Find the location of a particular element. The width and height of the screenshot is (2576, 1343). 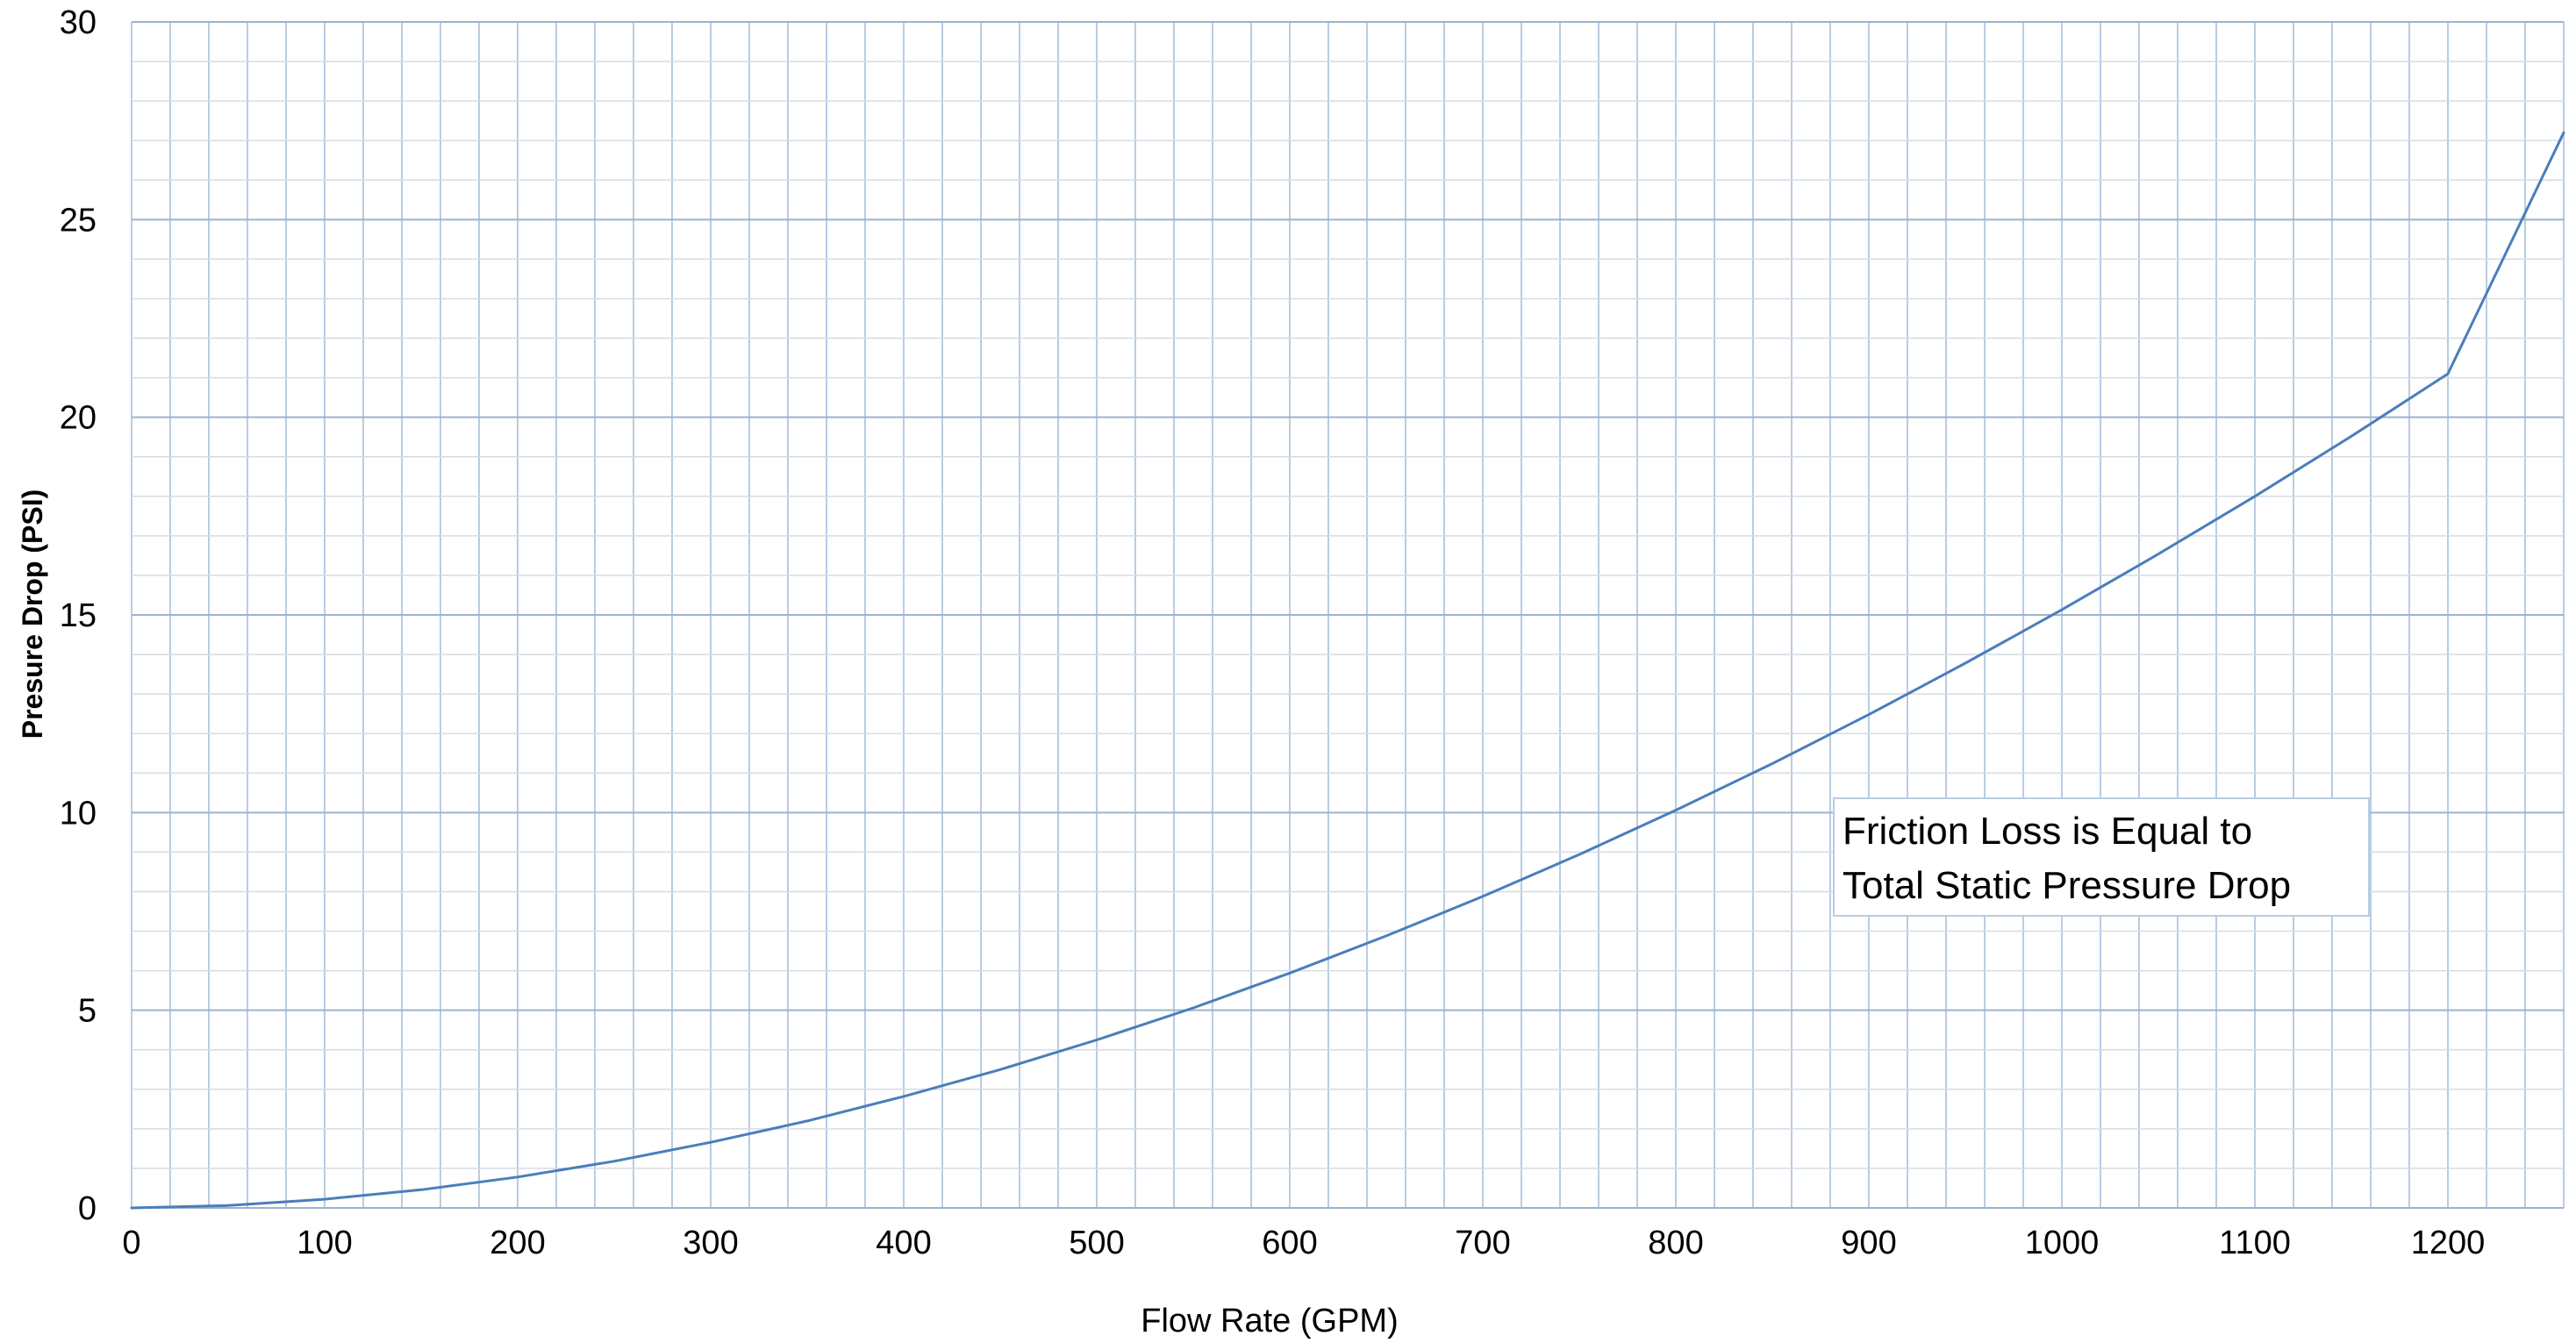

annotation-border is located at coordinates (2101, 857).